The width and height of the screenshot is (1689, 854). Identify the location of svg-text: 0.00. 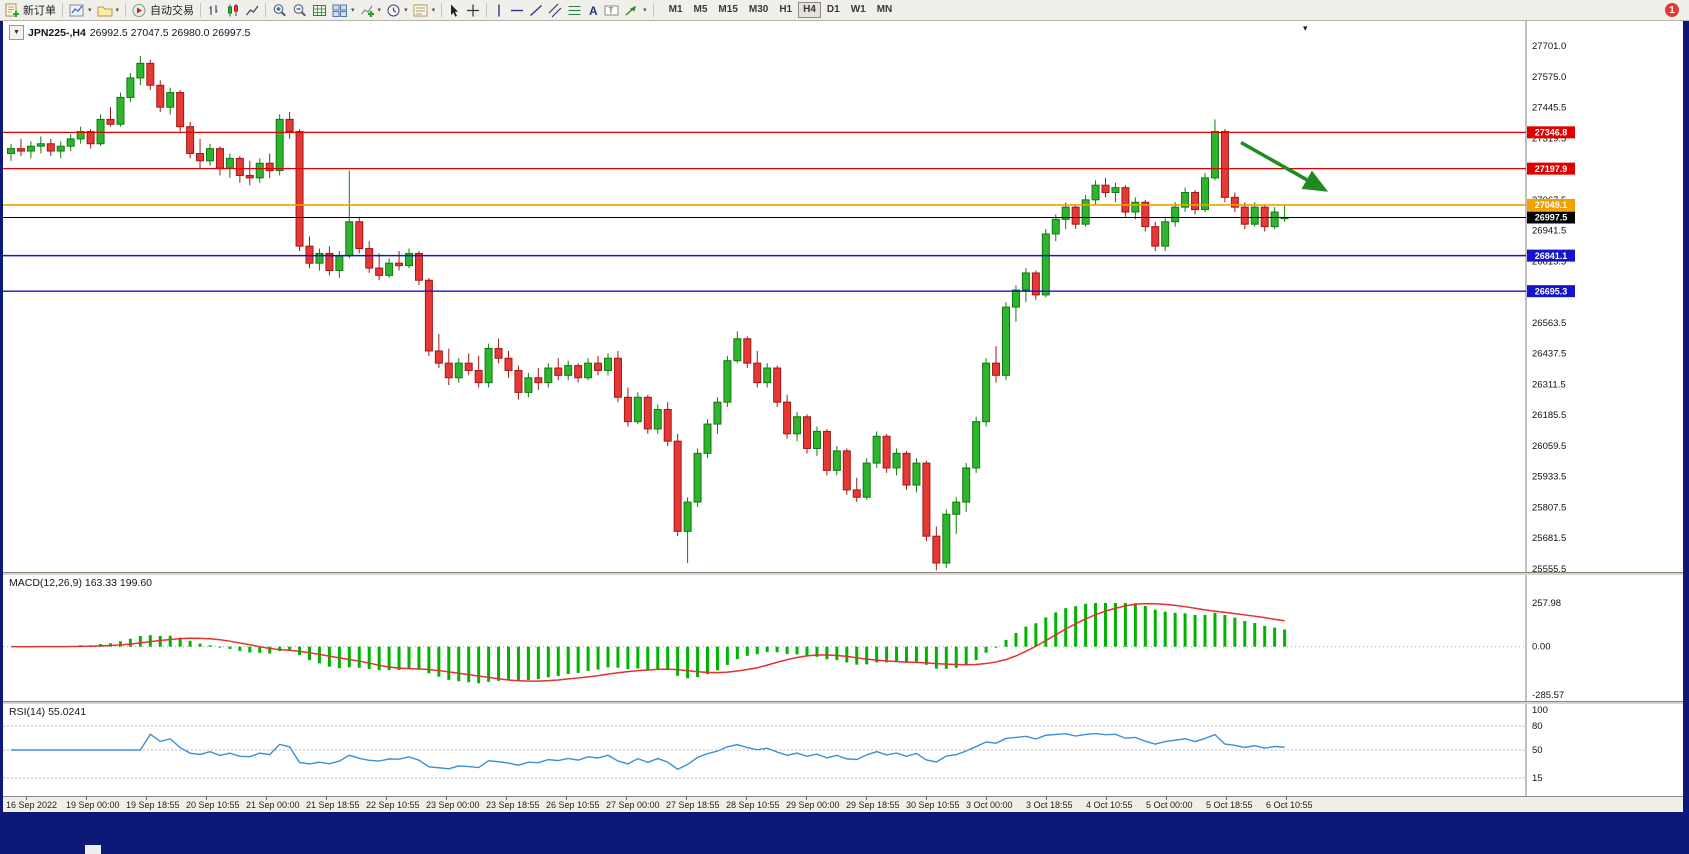
(1541, 647).